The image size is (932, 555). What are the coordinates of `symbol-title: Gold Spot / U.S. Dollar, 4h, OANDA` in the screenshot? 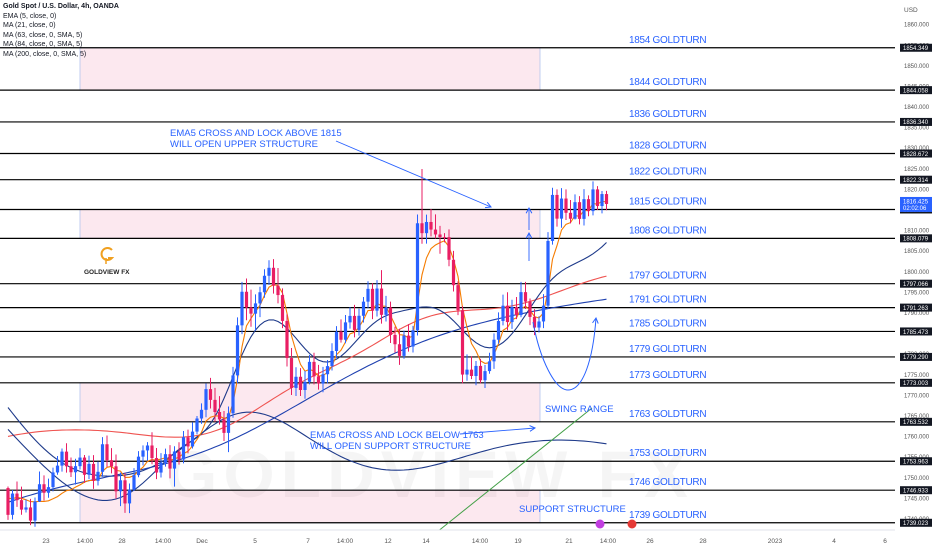 It's located at (61, 6).